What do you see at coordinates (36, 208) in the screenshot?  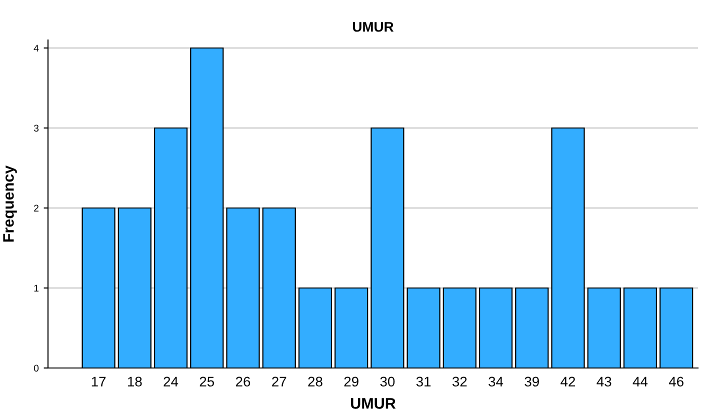 I see `y-tick-label: 2` at bounding box center [36, 208].